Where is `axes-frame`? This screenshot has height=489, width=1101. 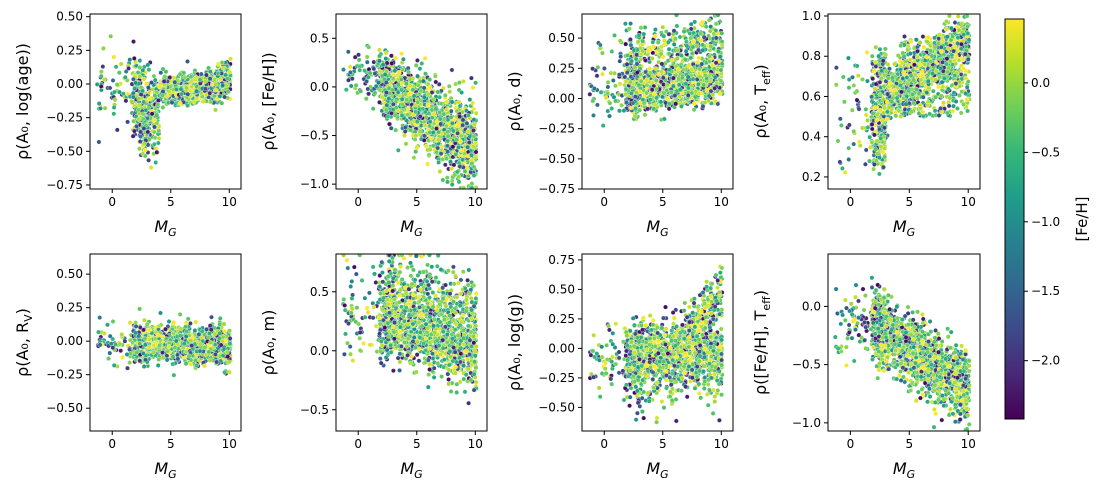
axes-frame is located at coordinates (411, 101).